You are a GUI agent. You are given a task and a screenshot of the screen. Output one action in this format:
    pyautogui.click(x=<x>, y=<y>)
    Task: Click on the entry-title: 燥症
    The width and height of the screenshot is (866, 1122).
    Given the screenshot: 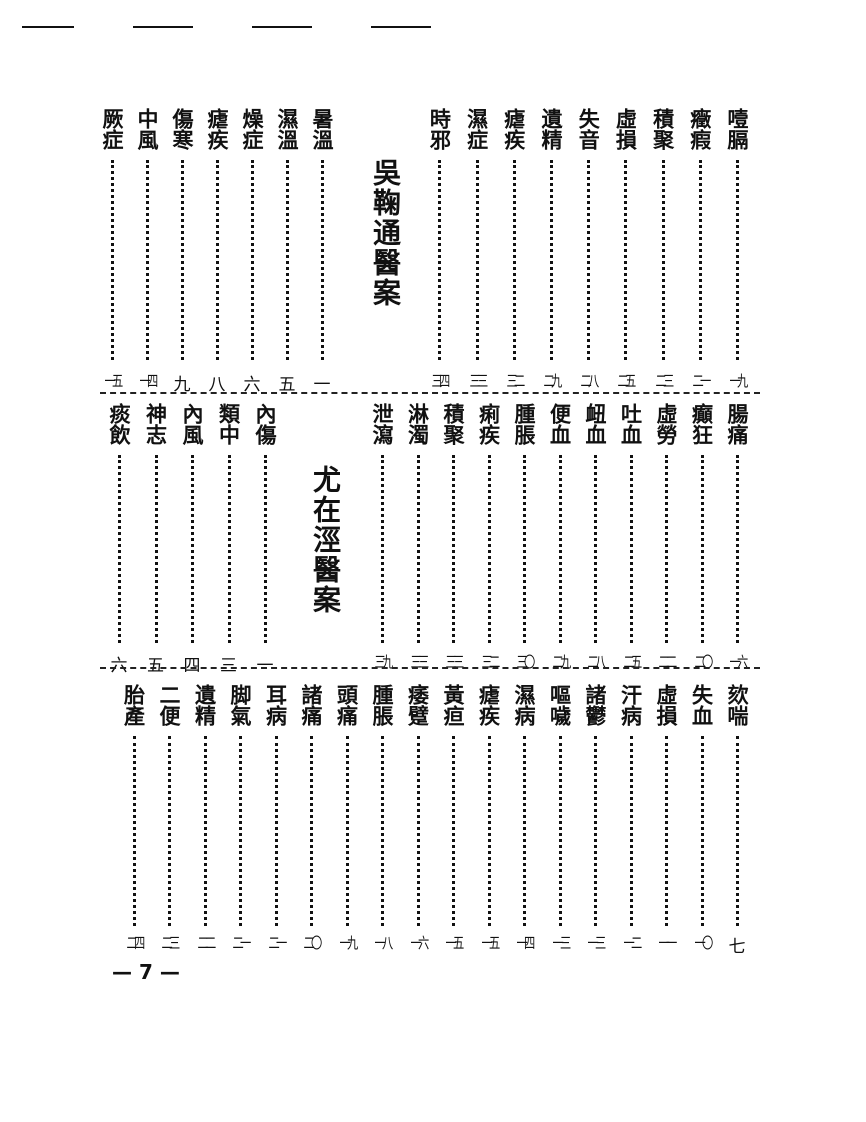 What is the action you would take?
    pyautogui.click(x=252, y=129)
    